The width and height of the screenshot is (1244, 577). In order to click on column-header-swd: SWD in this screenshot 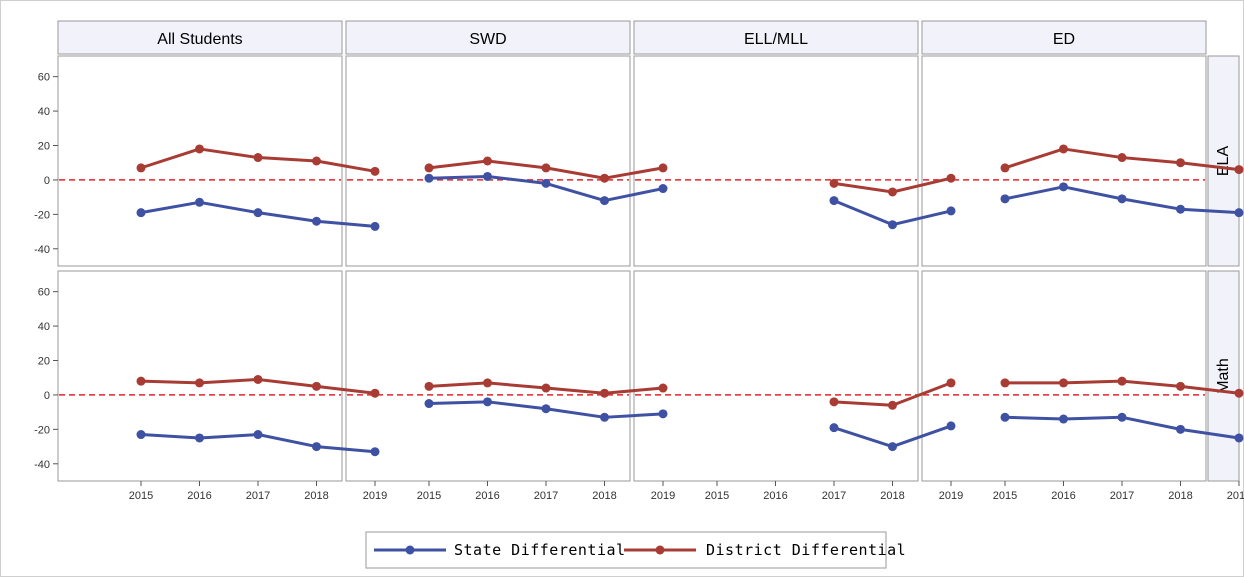, I will do `click(487, 39)`.